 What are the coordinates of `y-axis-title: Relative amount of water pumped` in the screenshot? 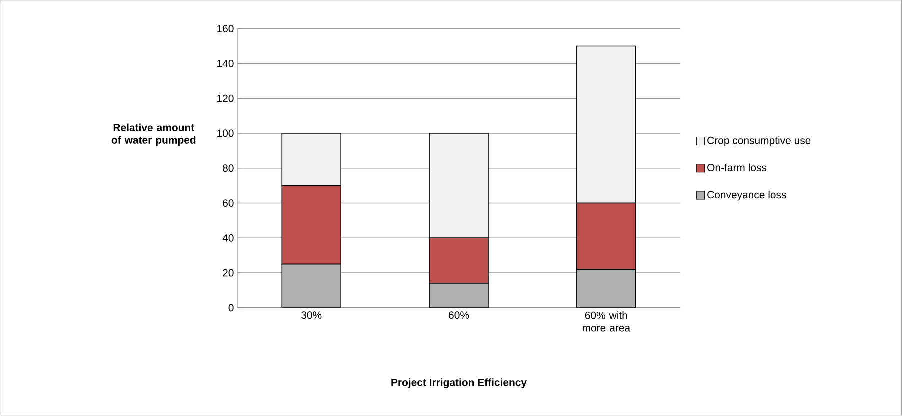 It's located at (154, 135).